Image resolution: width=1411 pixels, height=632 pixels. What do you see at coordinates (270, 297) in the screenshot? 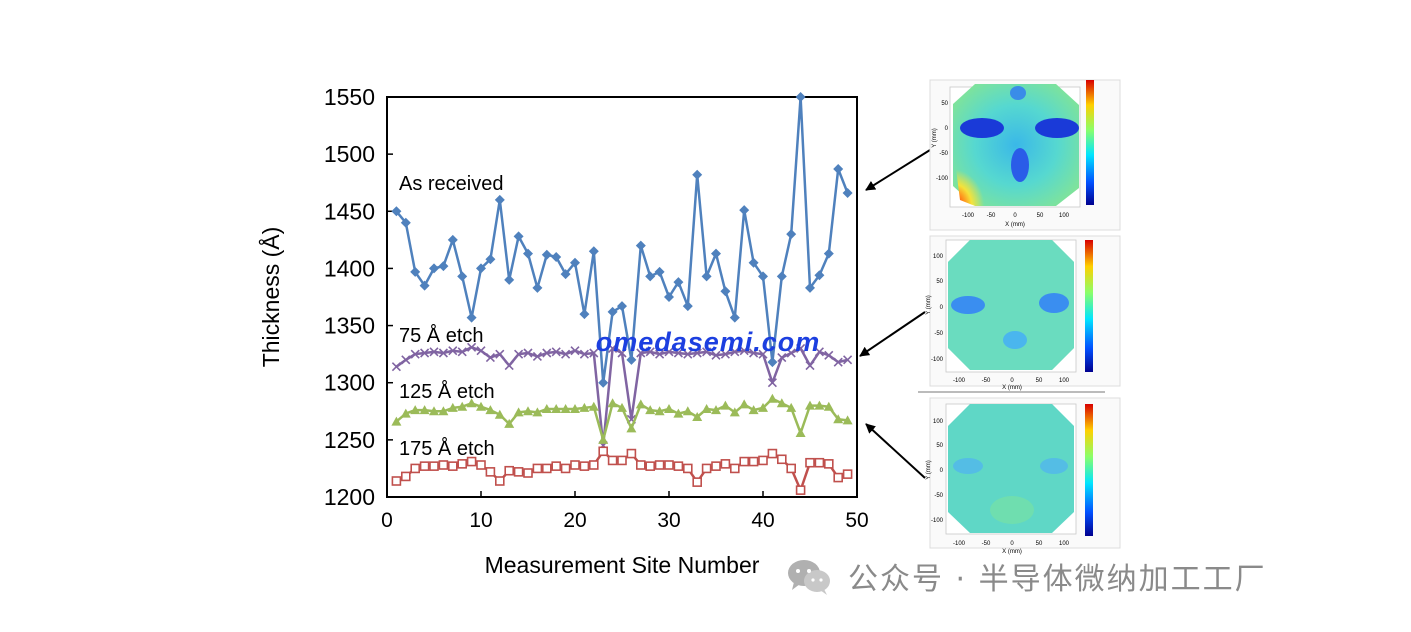
I see `y-axis-label: Thickness (Å)` at bounding box center [270, 297].